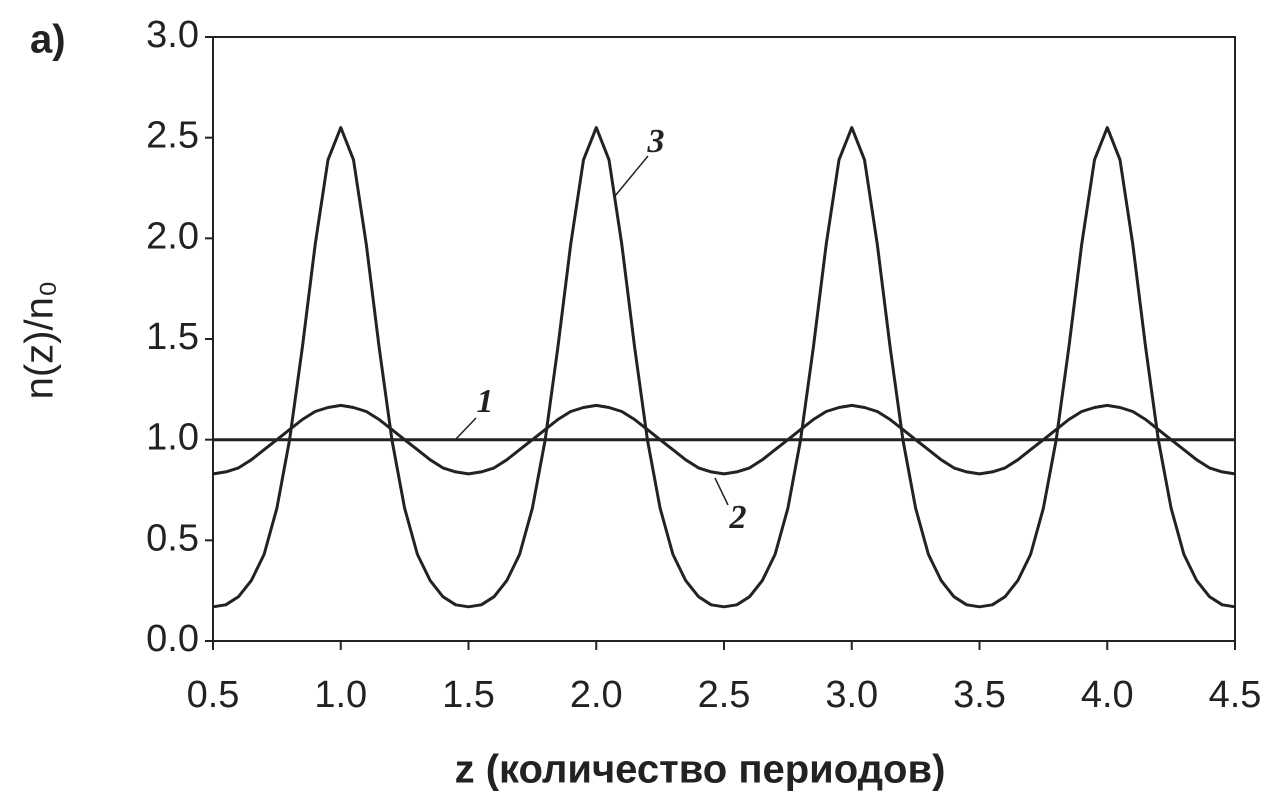 Image resolution: width=1287 pixels, height=799 pixels. Describe the element at coordinates (485, 401) in the screenshot. I see `series-label: 1` at that location.